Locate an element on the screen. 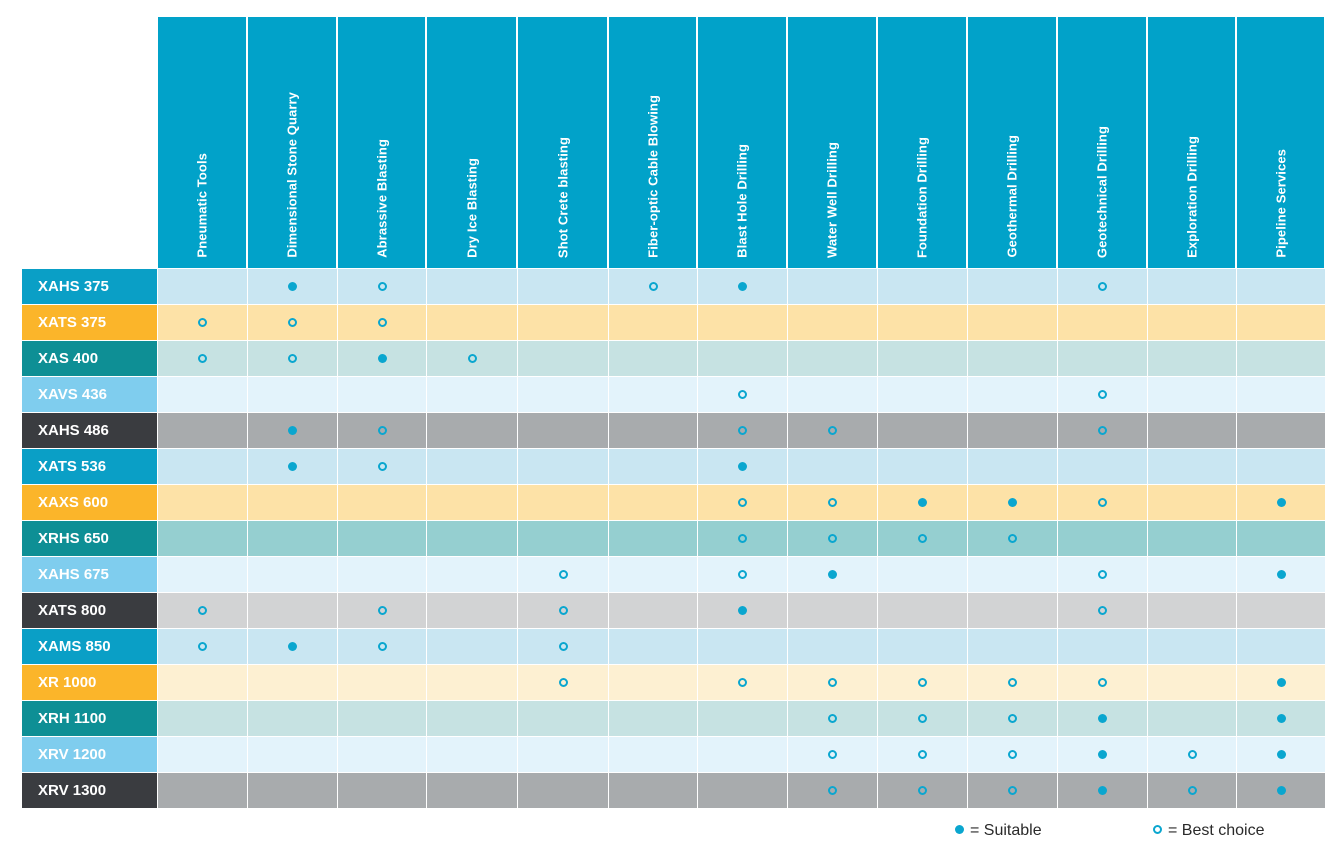 This screenshot has width=1325, height=859. application-header: Geotechnical Drilling is located at coordinates (1102, 142).